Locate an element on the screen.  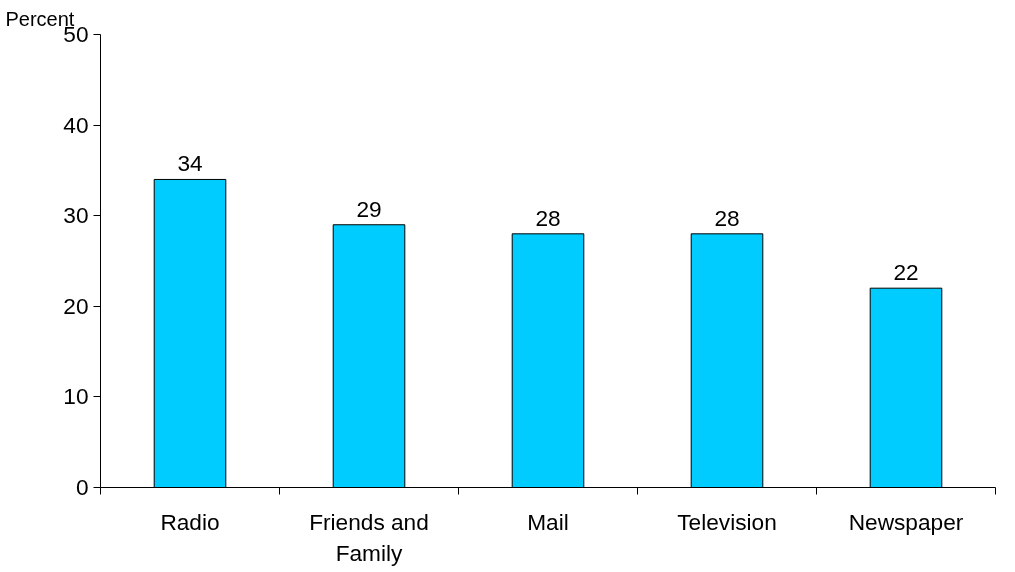
data-label: 29 is located at coordinates (369, 208).